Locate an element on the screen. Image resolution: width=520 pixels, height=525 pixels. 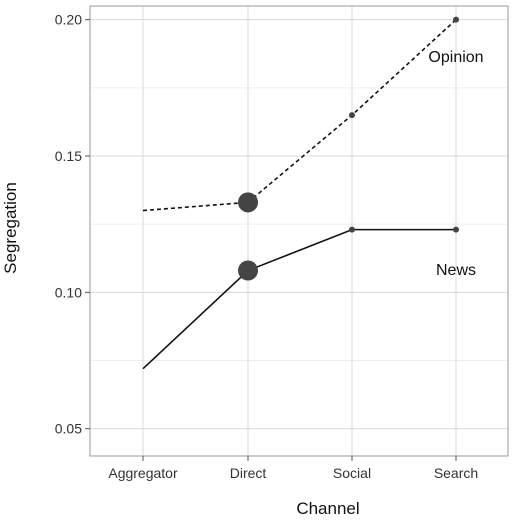
x-tick-label: Social is located at coordinates (352, 473).